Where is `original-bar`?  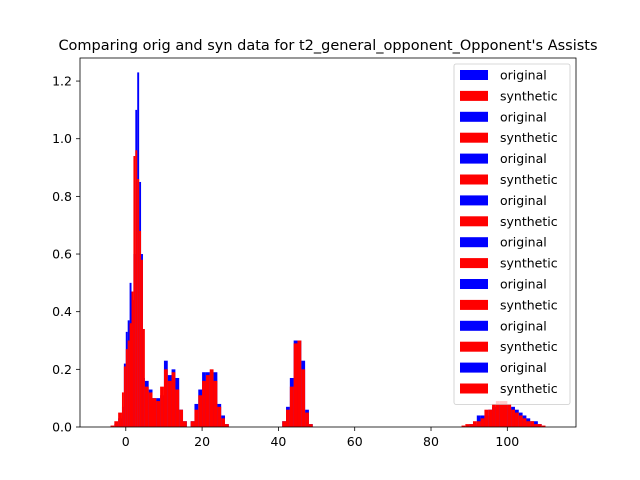
original-bar is located at coordinates (536, 424).